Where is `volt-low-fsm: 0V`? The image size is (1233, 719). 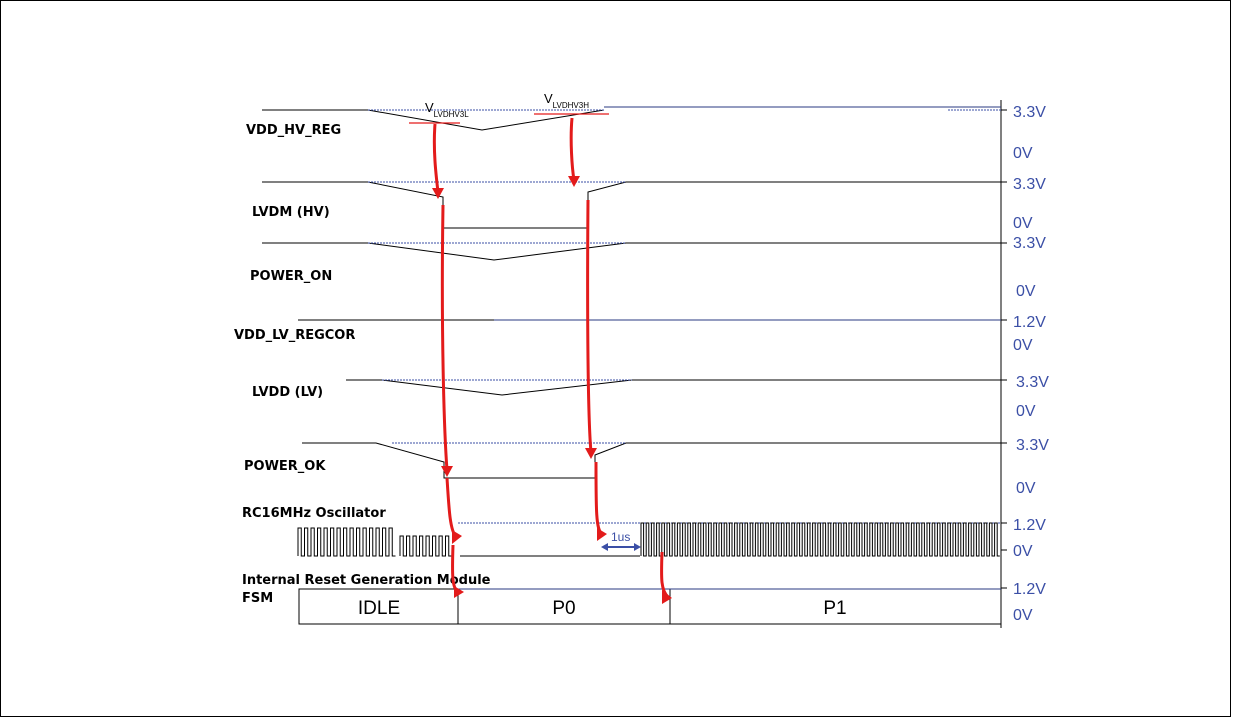
volt-low-fsm: 0V is located at coordinates (1023, 615).